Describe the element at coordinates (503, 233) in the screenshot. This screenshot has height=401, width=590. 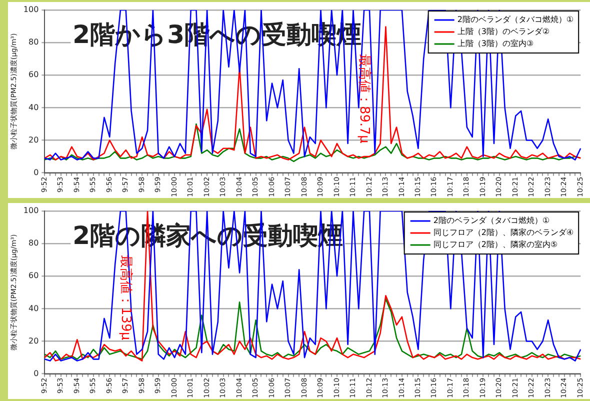
I see `legend-label: 同じフロア（2階）、隣家のベランダ④` at that location.